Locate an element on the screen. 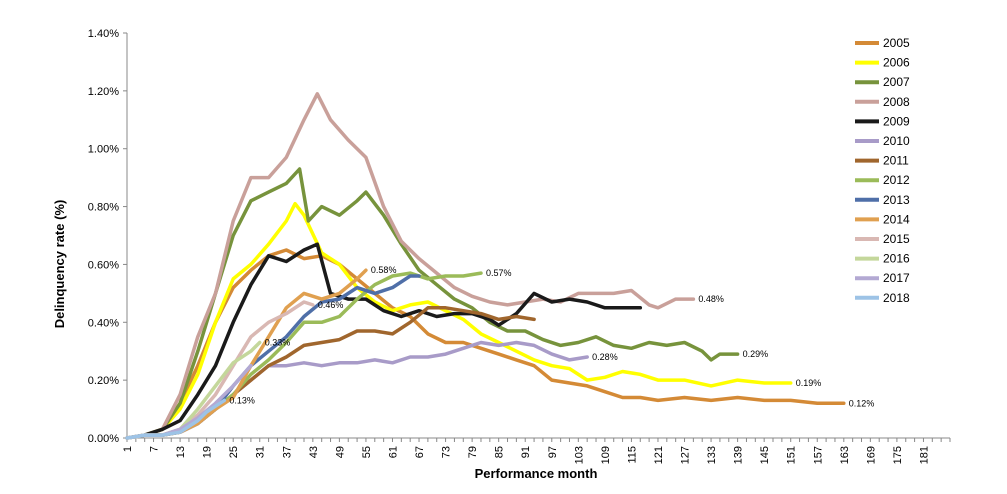 The height and width of the screenshot is (494, 1007). legend-label-2011: 2011 is located at coordinates (896, 161).